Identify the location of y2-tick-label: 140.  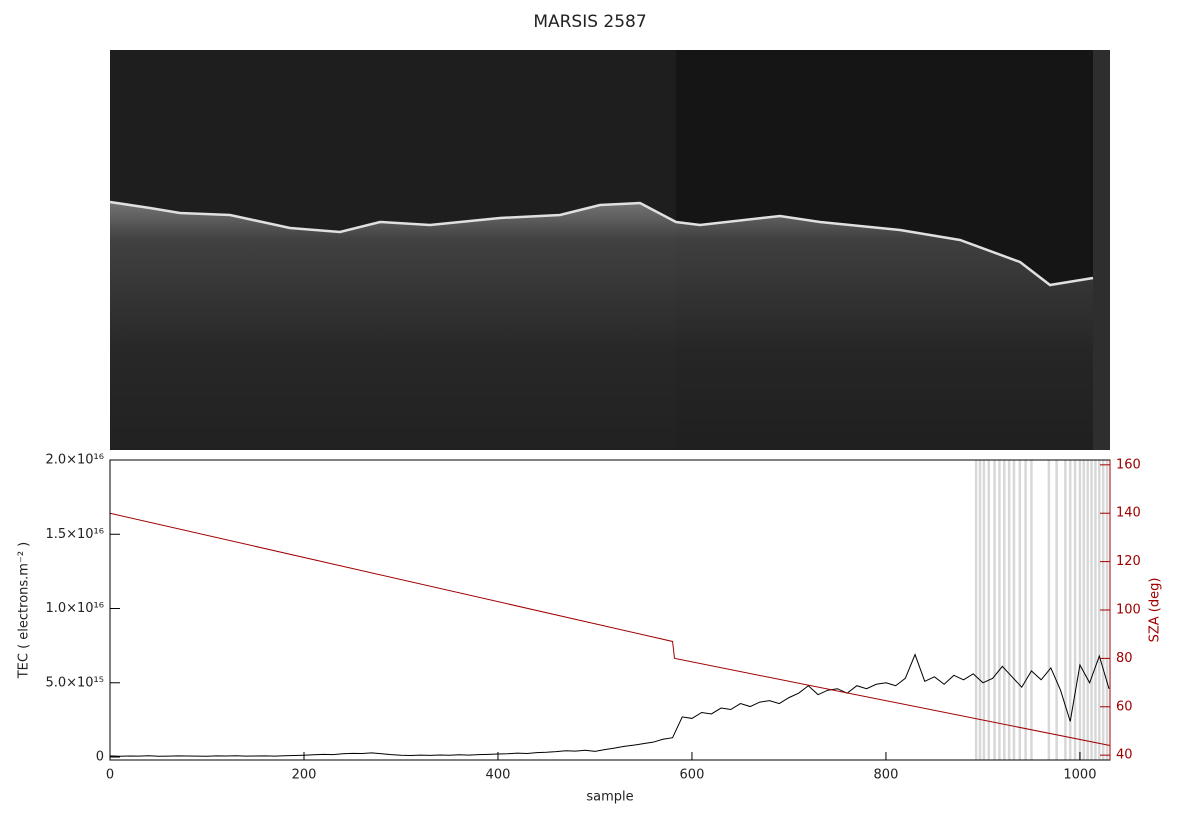
(1128, 513).